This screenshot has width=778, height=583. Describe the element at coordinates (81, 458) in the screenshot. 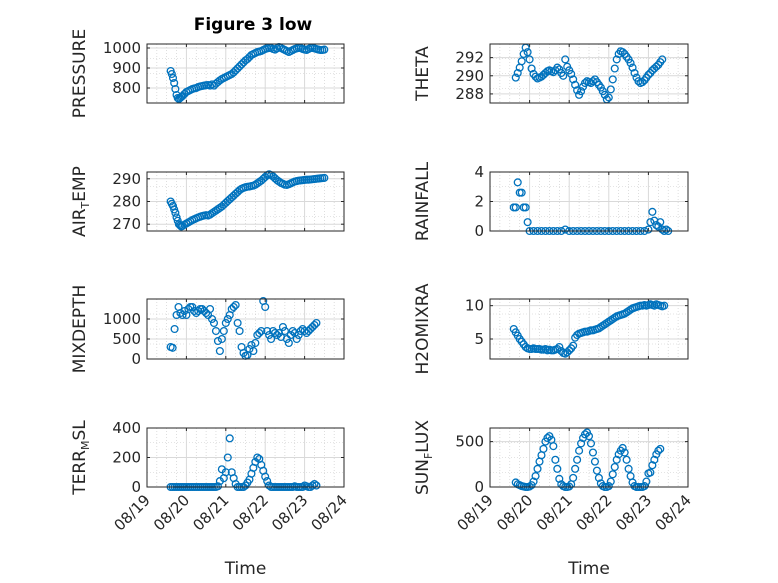

I see `y-axis-label: TERRMSL` at that location.